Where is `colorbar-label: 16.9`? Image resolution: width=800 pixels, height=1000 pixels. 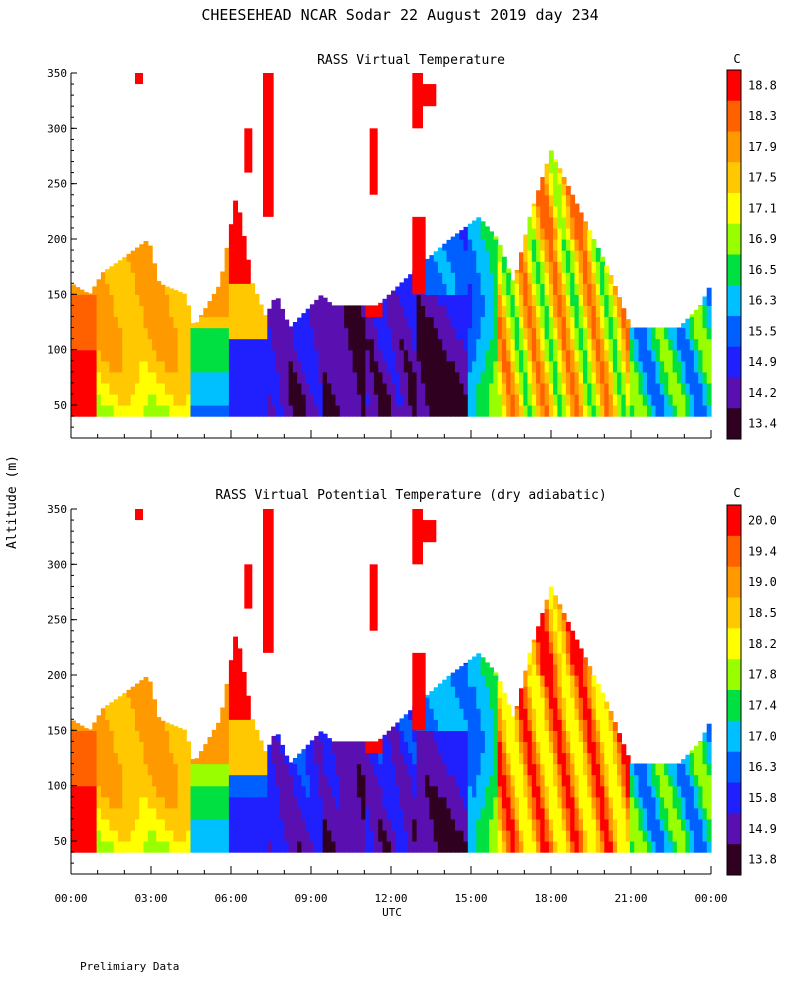
colorbar-label: 16.9 is located at coordinates (762, 239).